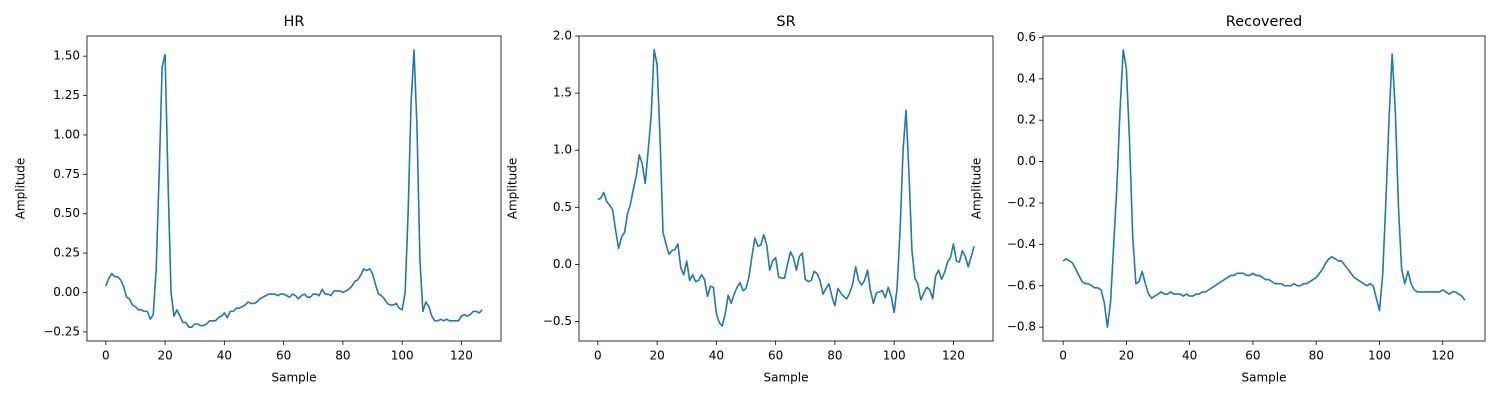 The height and width of the screenshot is (400, 1500). Describe the element at coordinates (1026, 78) in the screenshot. I see `y-tick-label: 0.4` at that location.